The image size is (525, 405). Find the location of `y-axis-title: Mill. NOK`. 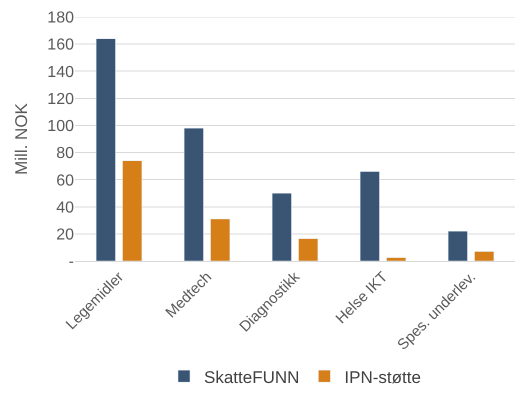

y-axis-title: Mill. NOK is located at coordinates (21, 138).